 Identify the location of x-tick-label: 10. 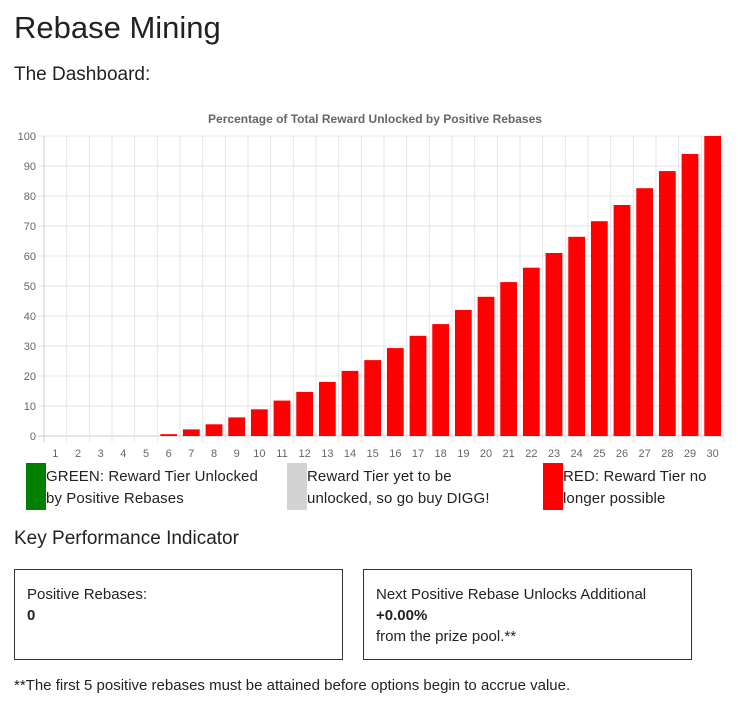
(259, 454).